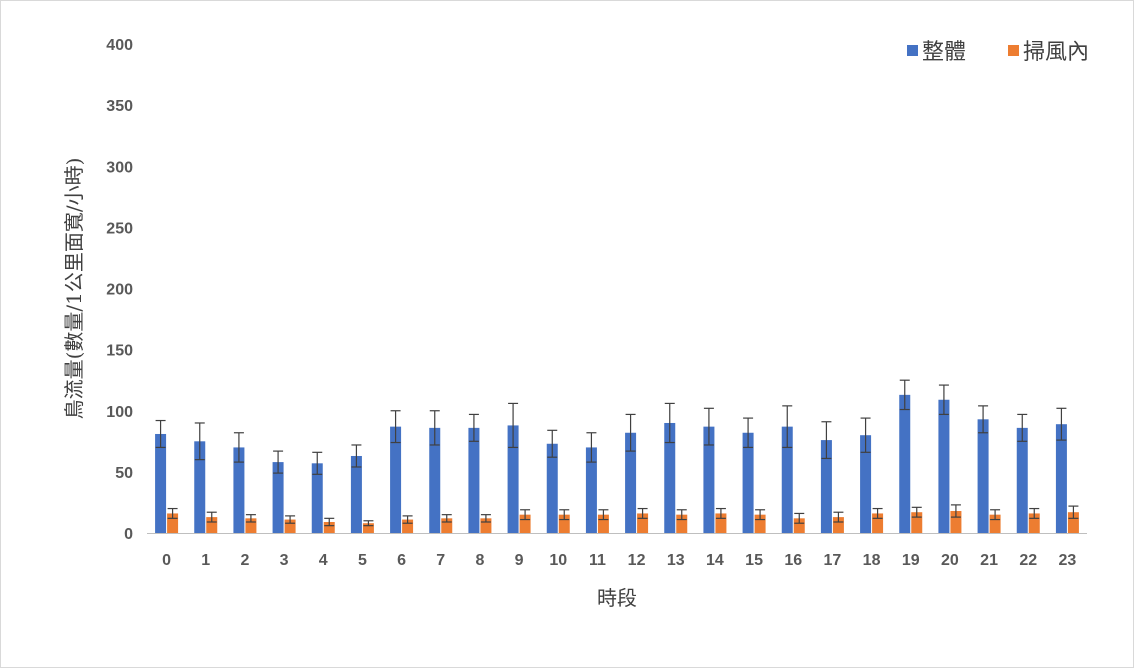 Image resolution: width=1134 pixels, height=669 pixels. I want to click on y-tick-label: 300, so click(119, 167).